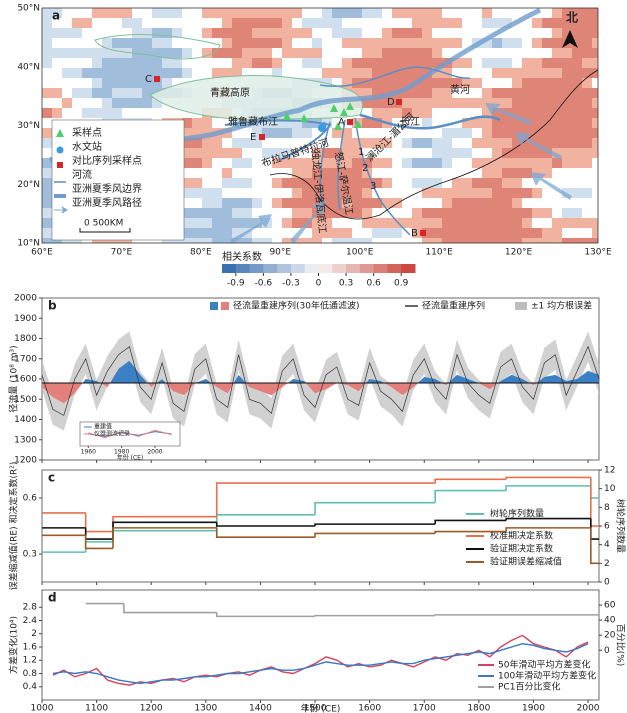  What do you see at coordinates (369, 708) in the screenshot?
I see `x-tick-label: 1600` at bounding box center [369, 708].